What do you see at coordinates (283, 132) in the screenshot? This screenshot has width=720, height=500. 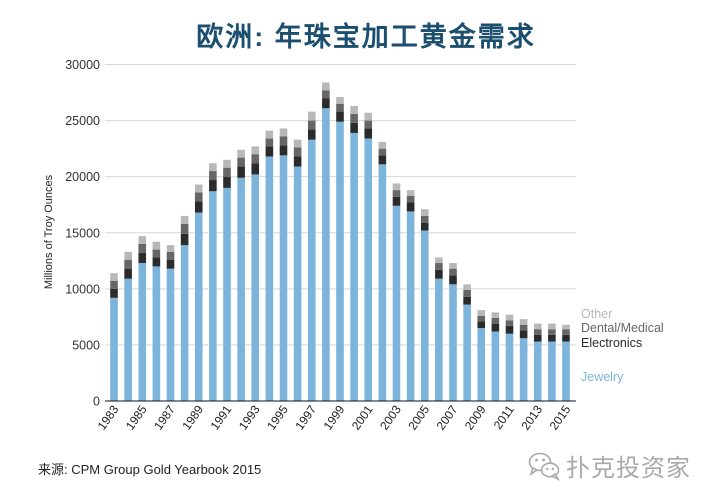 I see `bar-other-1995` at bounding box center [283, 132].